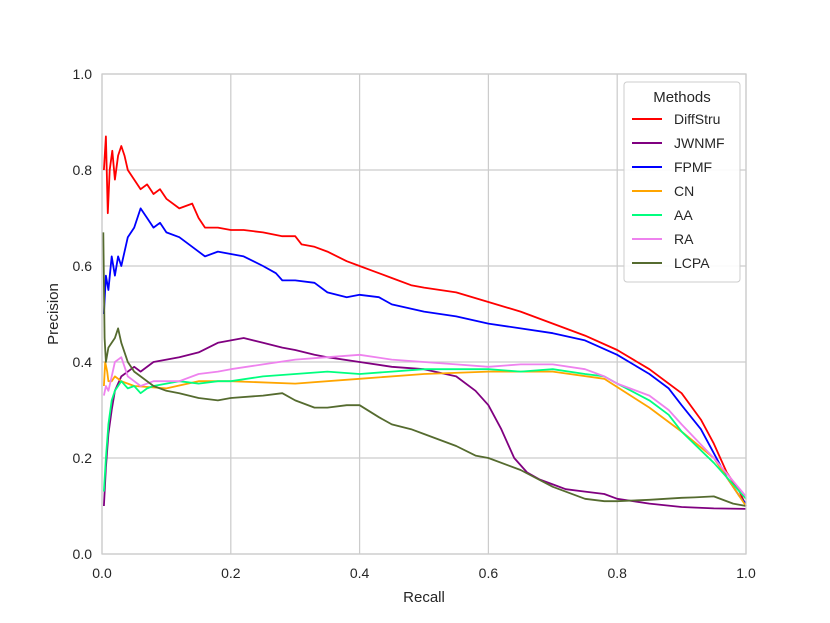 This screenshot has height=623, width=830. I want to click on x-tick-label: 0.0, so click(102, 573).